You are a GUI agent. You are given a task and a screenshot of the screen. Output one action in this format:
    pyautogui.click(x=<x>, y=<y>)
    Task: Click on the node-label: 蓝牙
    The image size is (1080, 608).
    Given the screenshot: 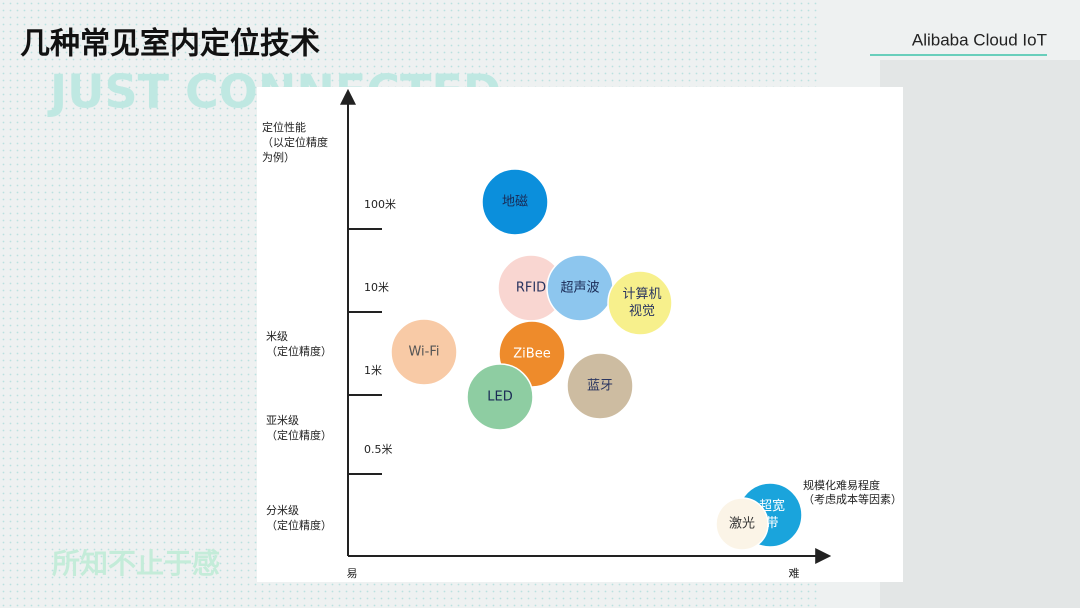 What is the action you would take?
    pyautogui.click(x=600, y=386)
    